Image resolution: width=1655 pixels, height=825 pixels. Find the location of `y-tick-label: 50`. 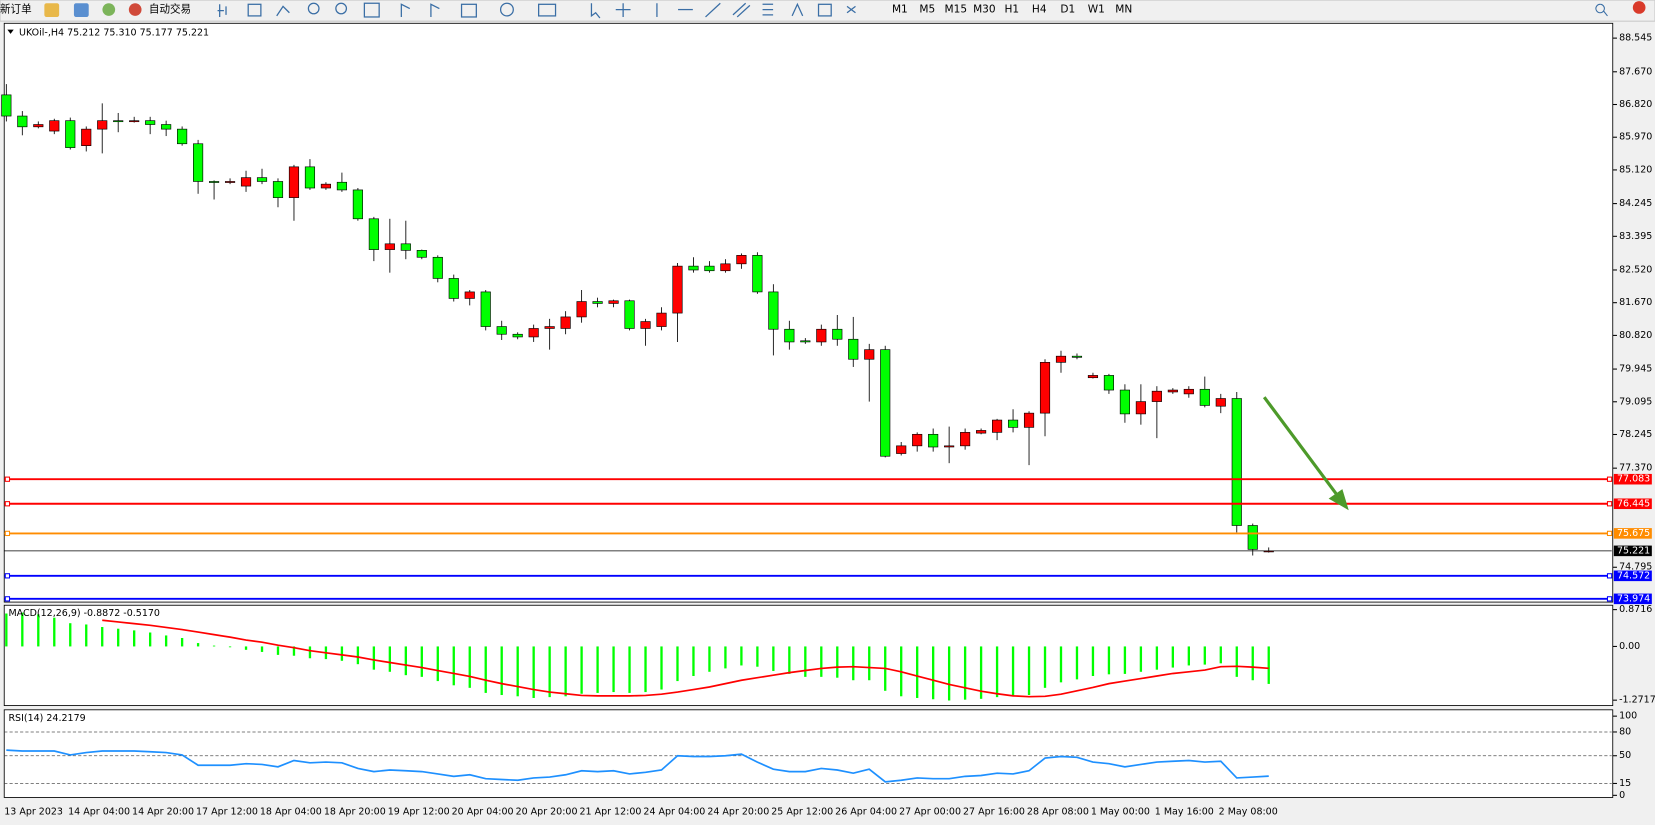

y-tick-label: 50 is located at coordinates (1625, 755).